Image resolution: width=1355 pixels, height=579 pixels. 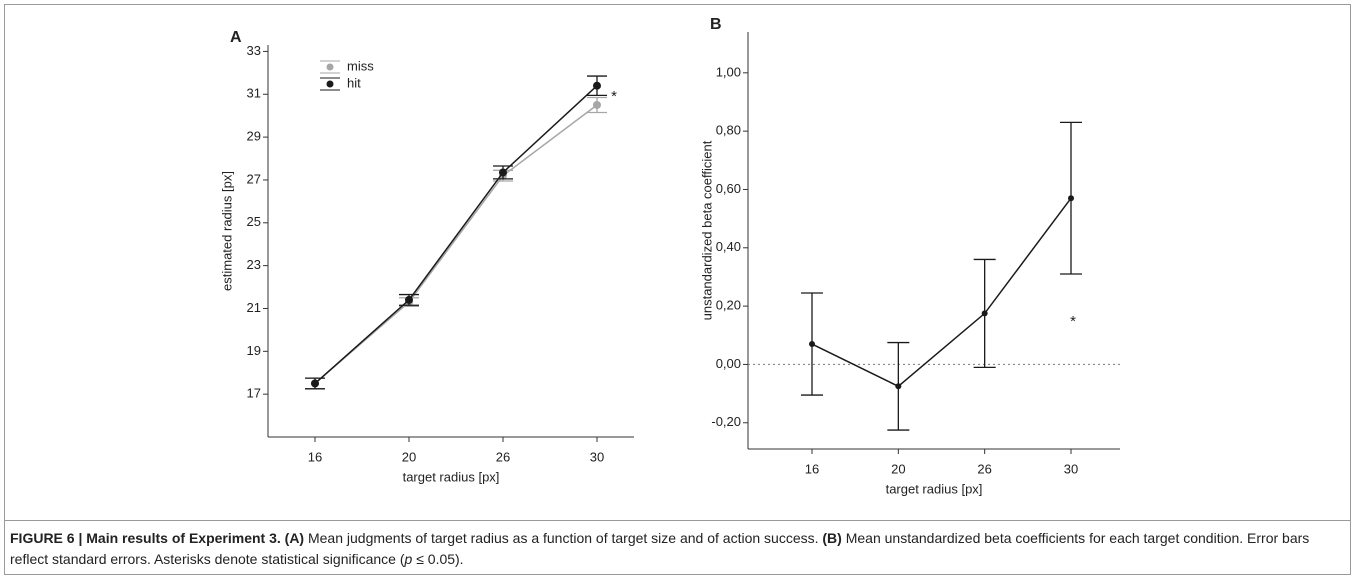 I want to click on y-tick-label: 23, so click(x=254, y=264).